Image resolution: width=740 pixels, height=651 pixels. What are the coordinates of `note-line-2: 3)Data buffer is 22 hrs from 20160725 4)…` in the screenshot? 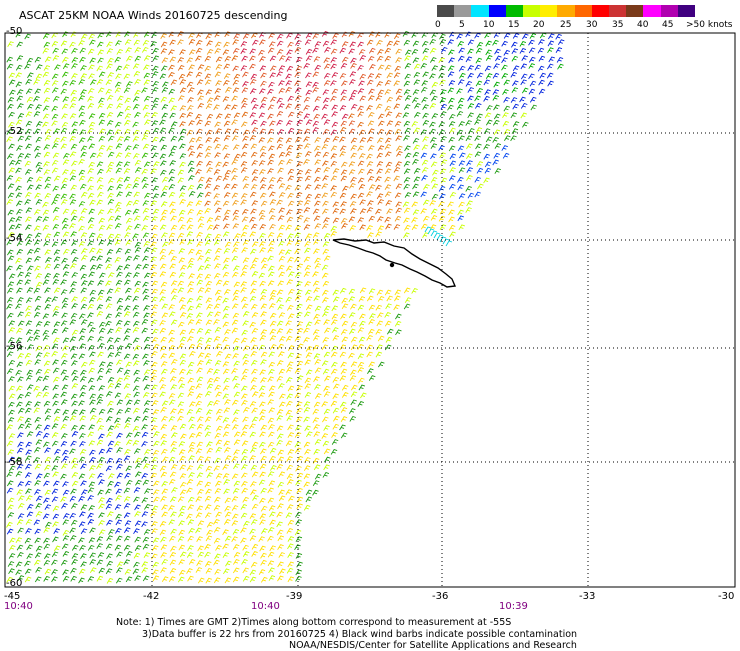 It's located at (360, 634).